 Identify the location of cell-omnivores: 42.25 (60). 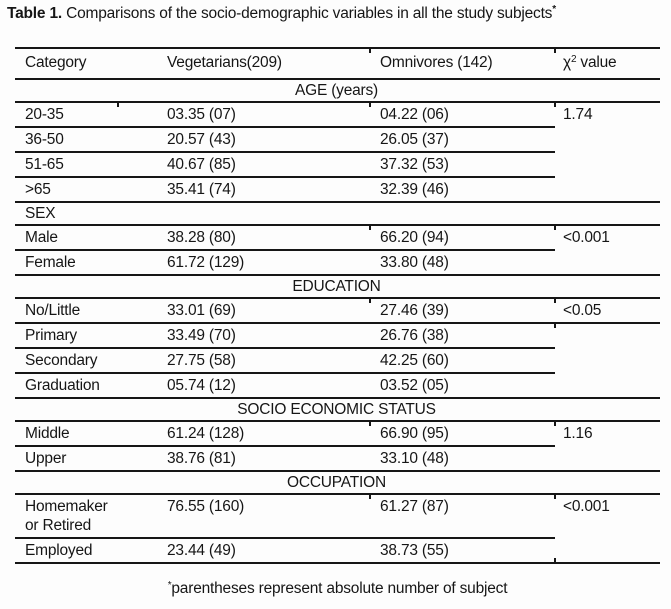
(462, 361).